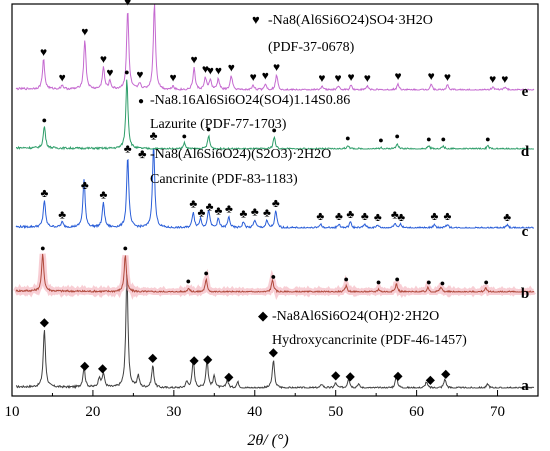  I want to click on peak-marker-b-10: ●, so click(485, 282).